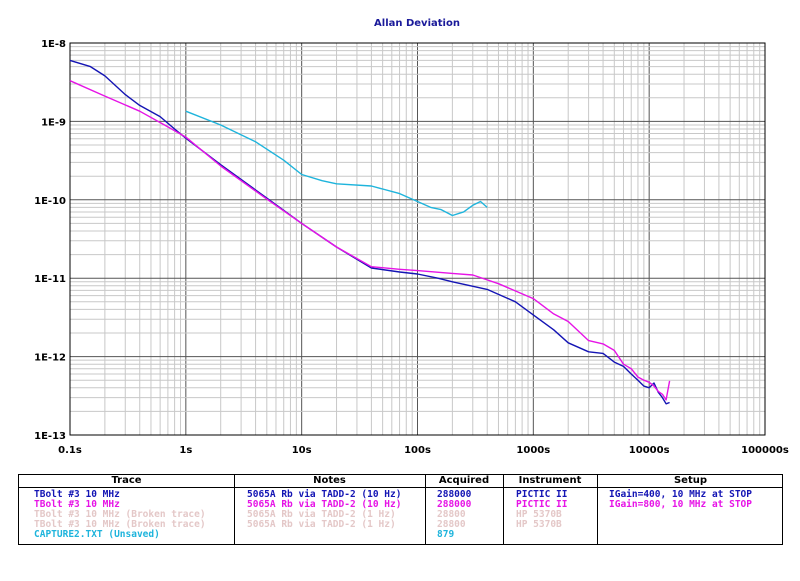 This screenshot has width=800, height=581. What do you see at coordinates (690, 480) in the screenshot?
I see `legend-header-setup: Setup` at bounding box center [690, 480].